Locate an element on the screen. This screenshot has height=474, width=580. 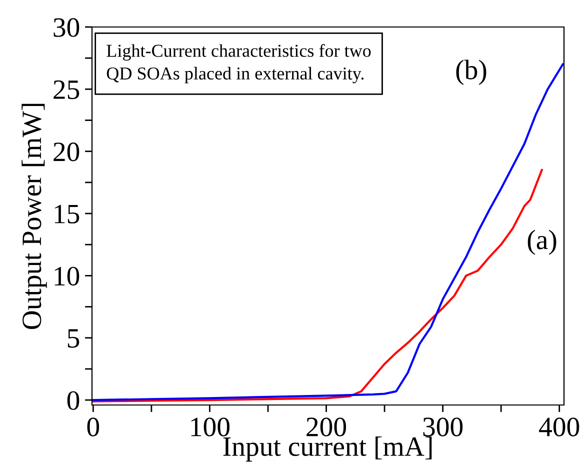
y-tick-label: 0 is located at coordinates (73, 400).